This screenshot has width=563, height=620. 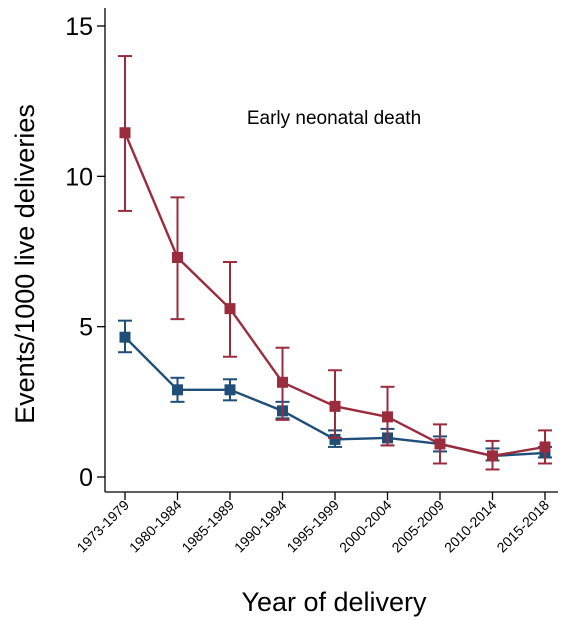 What do you see at coordinates (334, 118) in the screenshot?
I see `chart-annotation: Early neonatal death` at bounding box center [334, 118].